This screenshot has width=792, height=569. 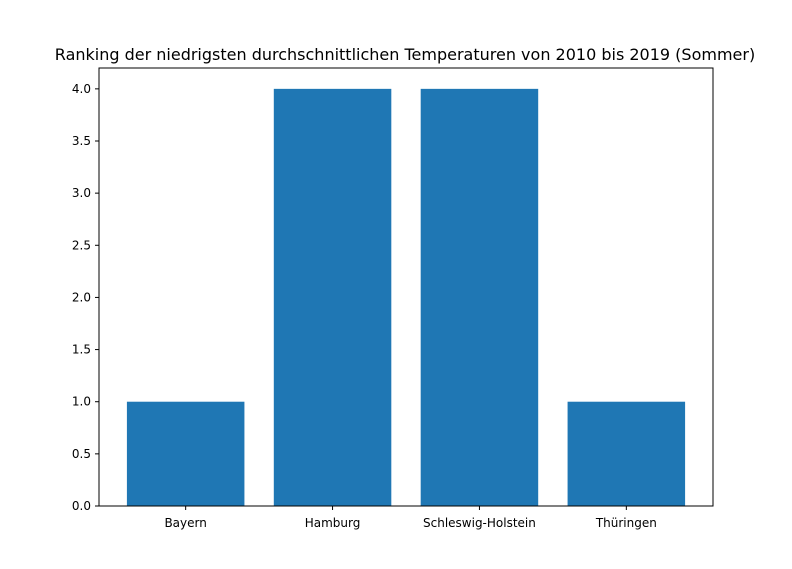 I want to click on y-axis: 0.0 0.5 1.0 1.5 2.0 2.5 3.0 3.5 4.0, so click(x=85, y=297).